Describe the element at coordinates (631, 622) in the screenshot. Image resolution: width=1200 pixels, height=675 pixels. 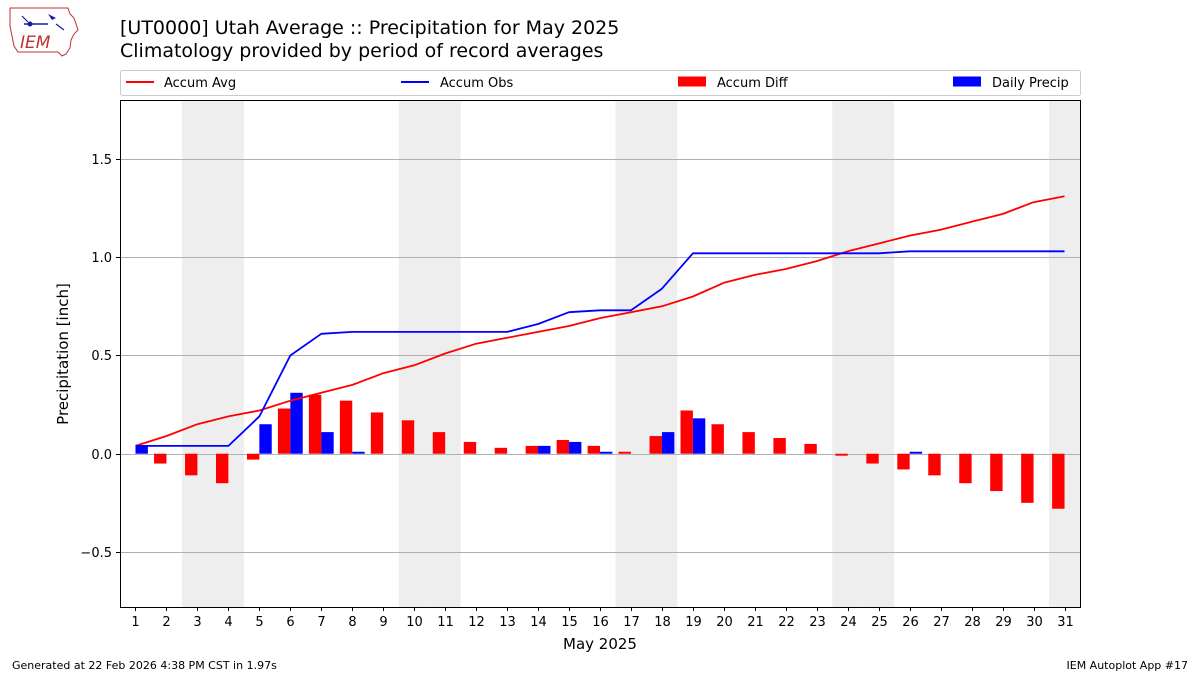
I see `x-tick-label: 17` at that location.